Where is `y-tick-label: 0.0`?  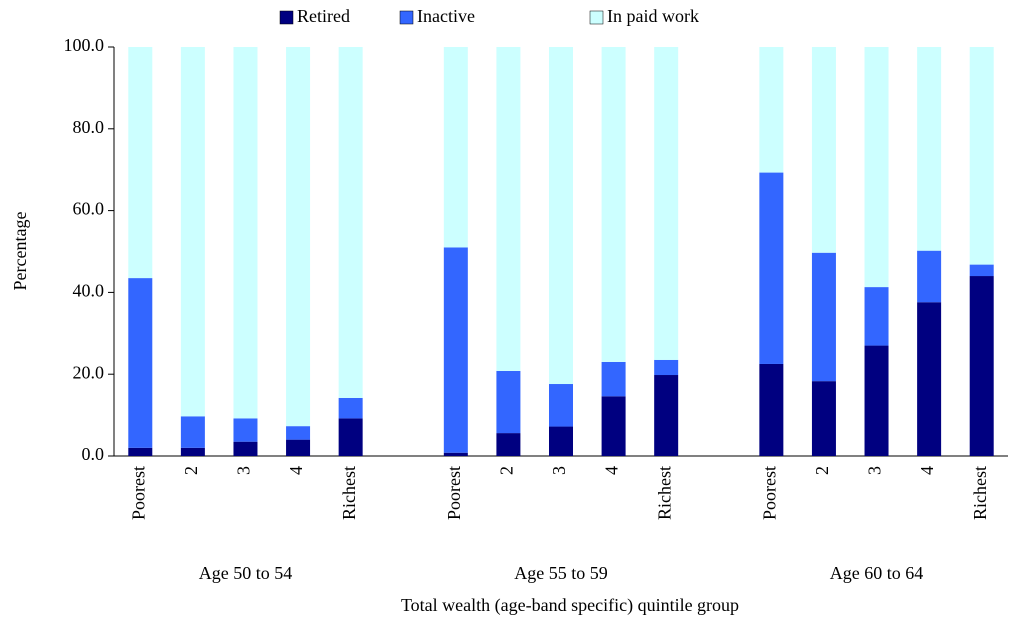 y-tick-label: 0.0 is located at coordinates (93, 454).